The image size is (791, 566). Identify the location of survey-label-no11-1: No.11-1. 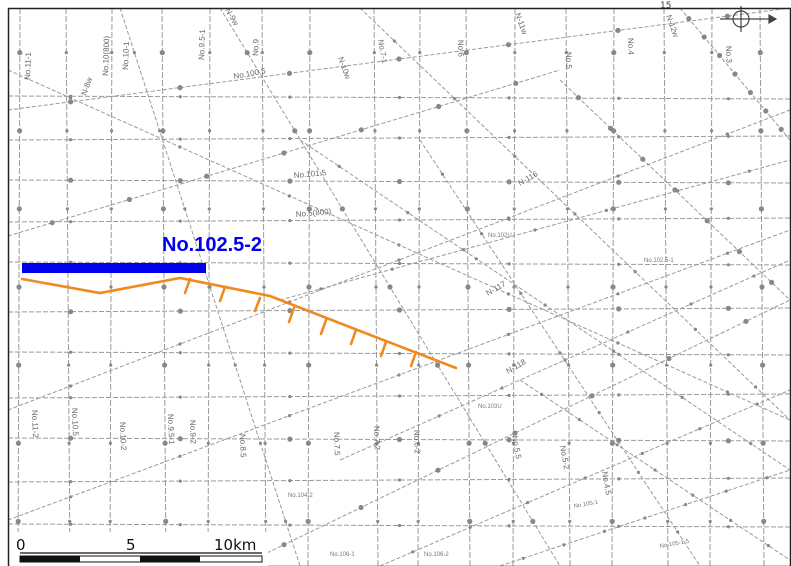
(28, 65).